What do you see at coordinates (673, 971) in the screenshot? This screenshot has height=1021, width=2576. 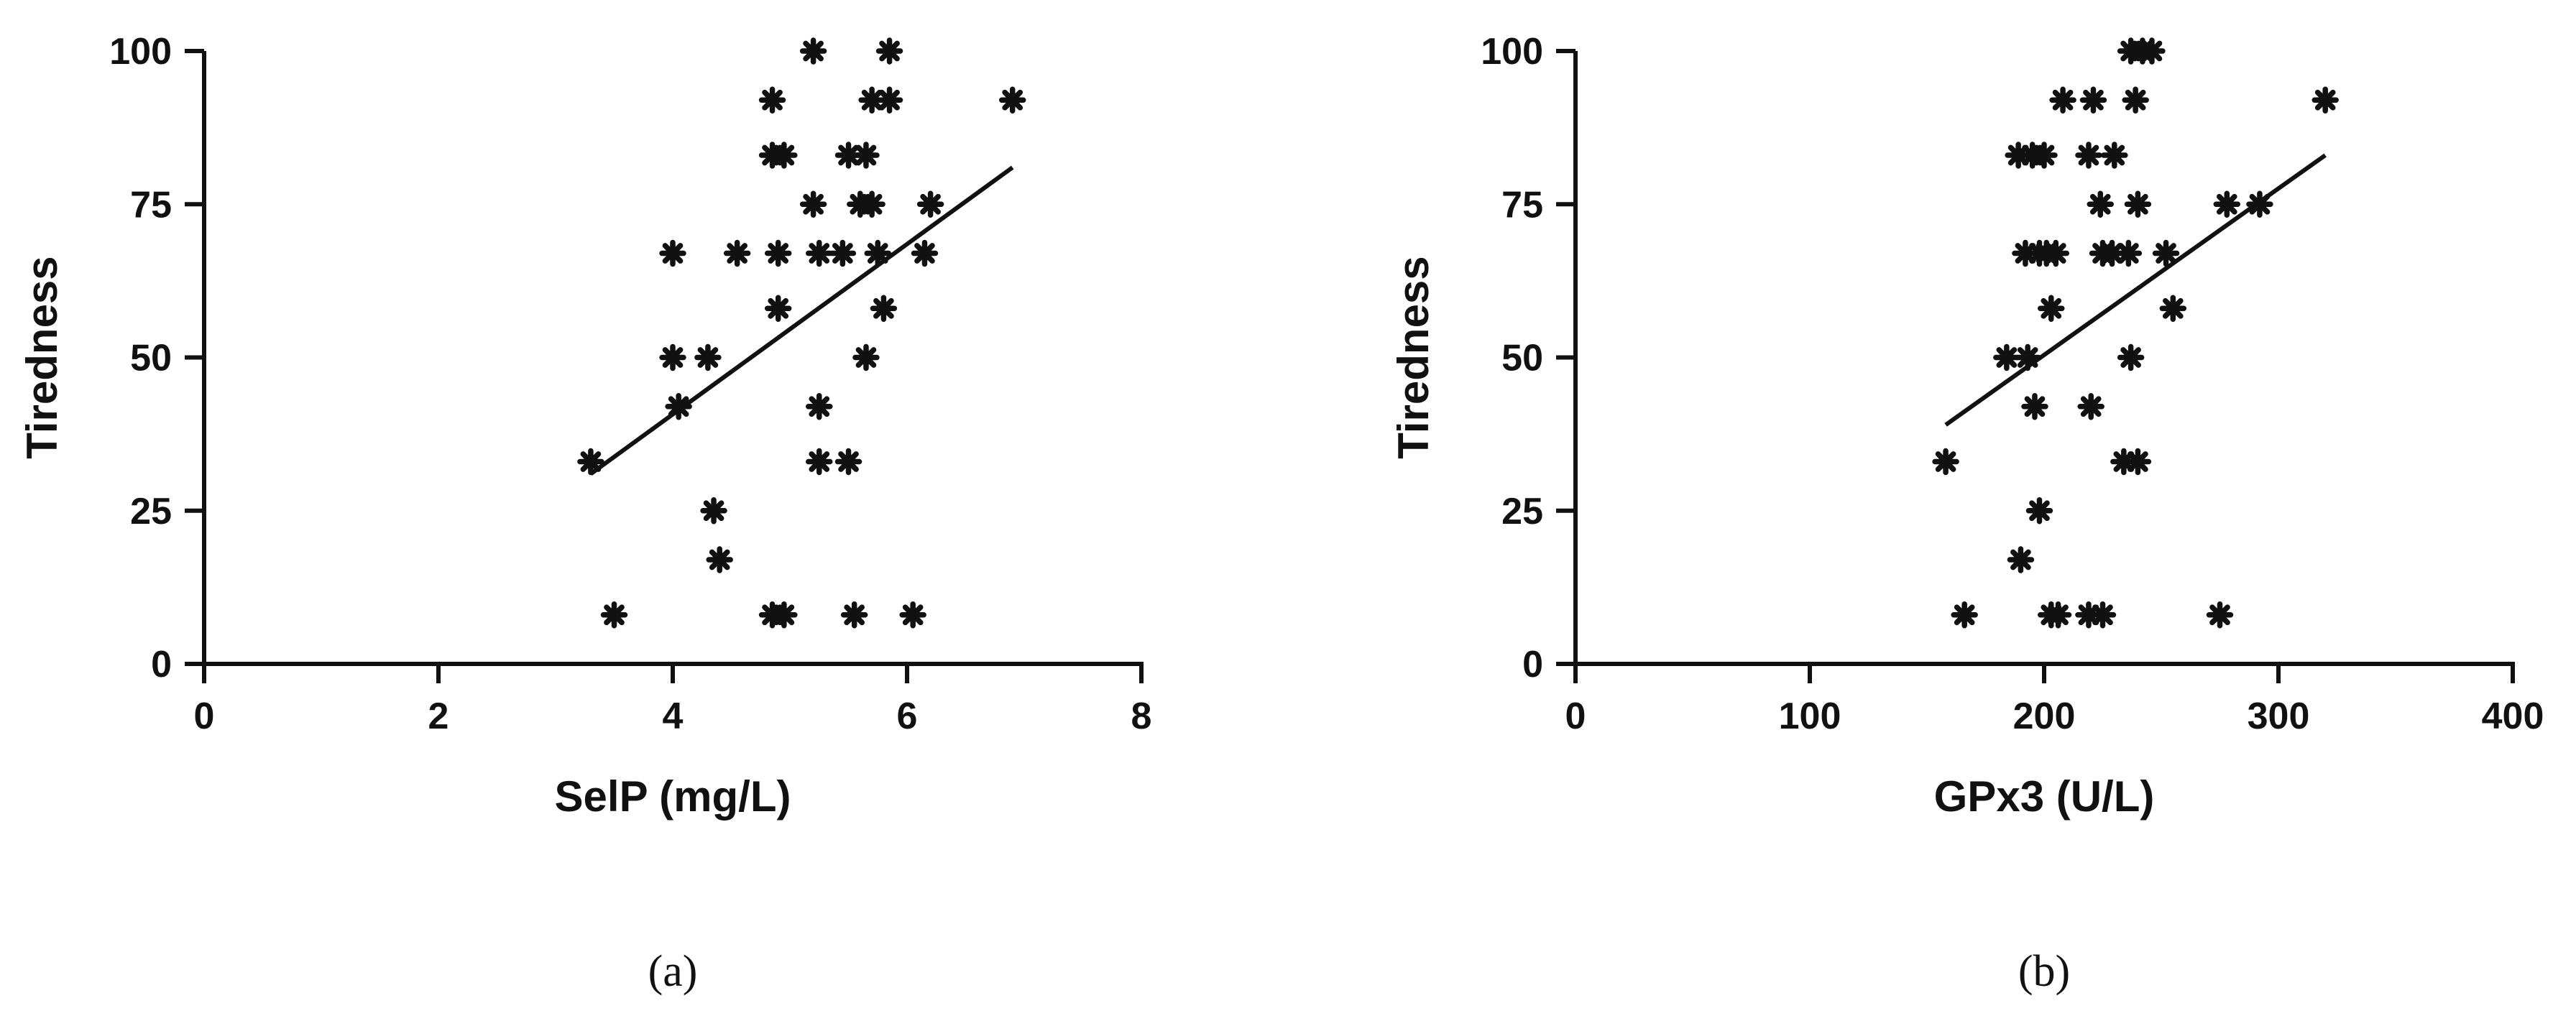 I see `panel-label: (a)` at bounding box center [673, 971].